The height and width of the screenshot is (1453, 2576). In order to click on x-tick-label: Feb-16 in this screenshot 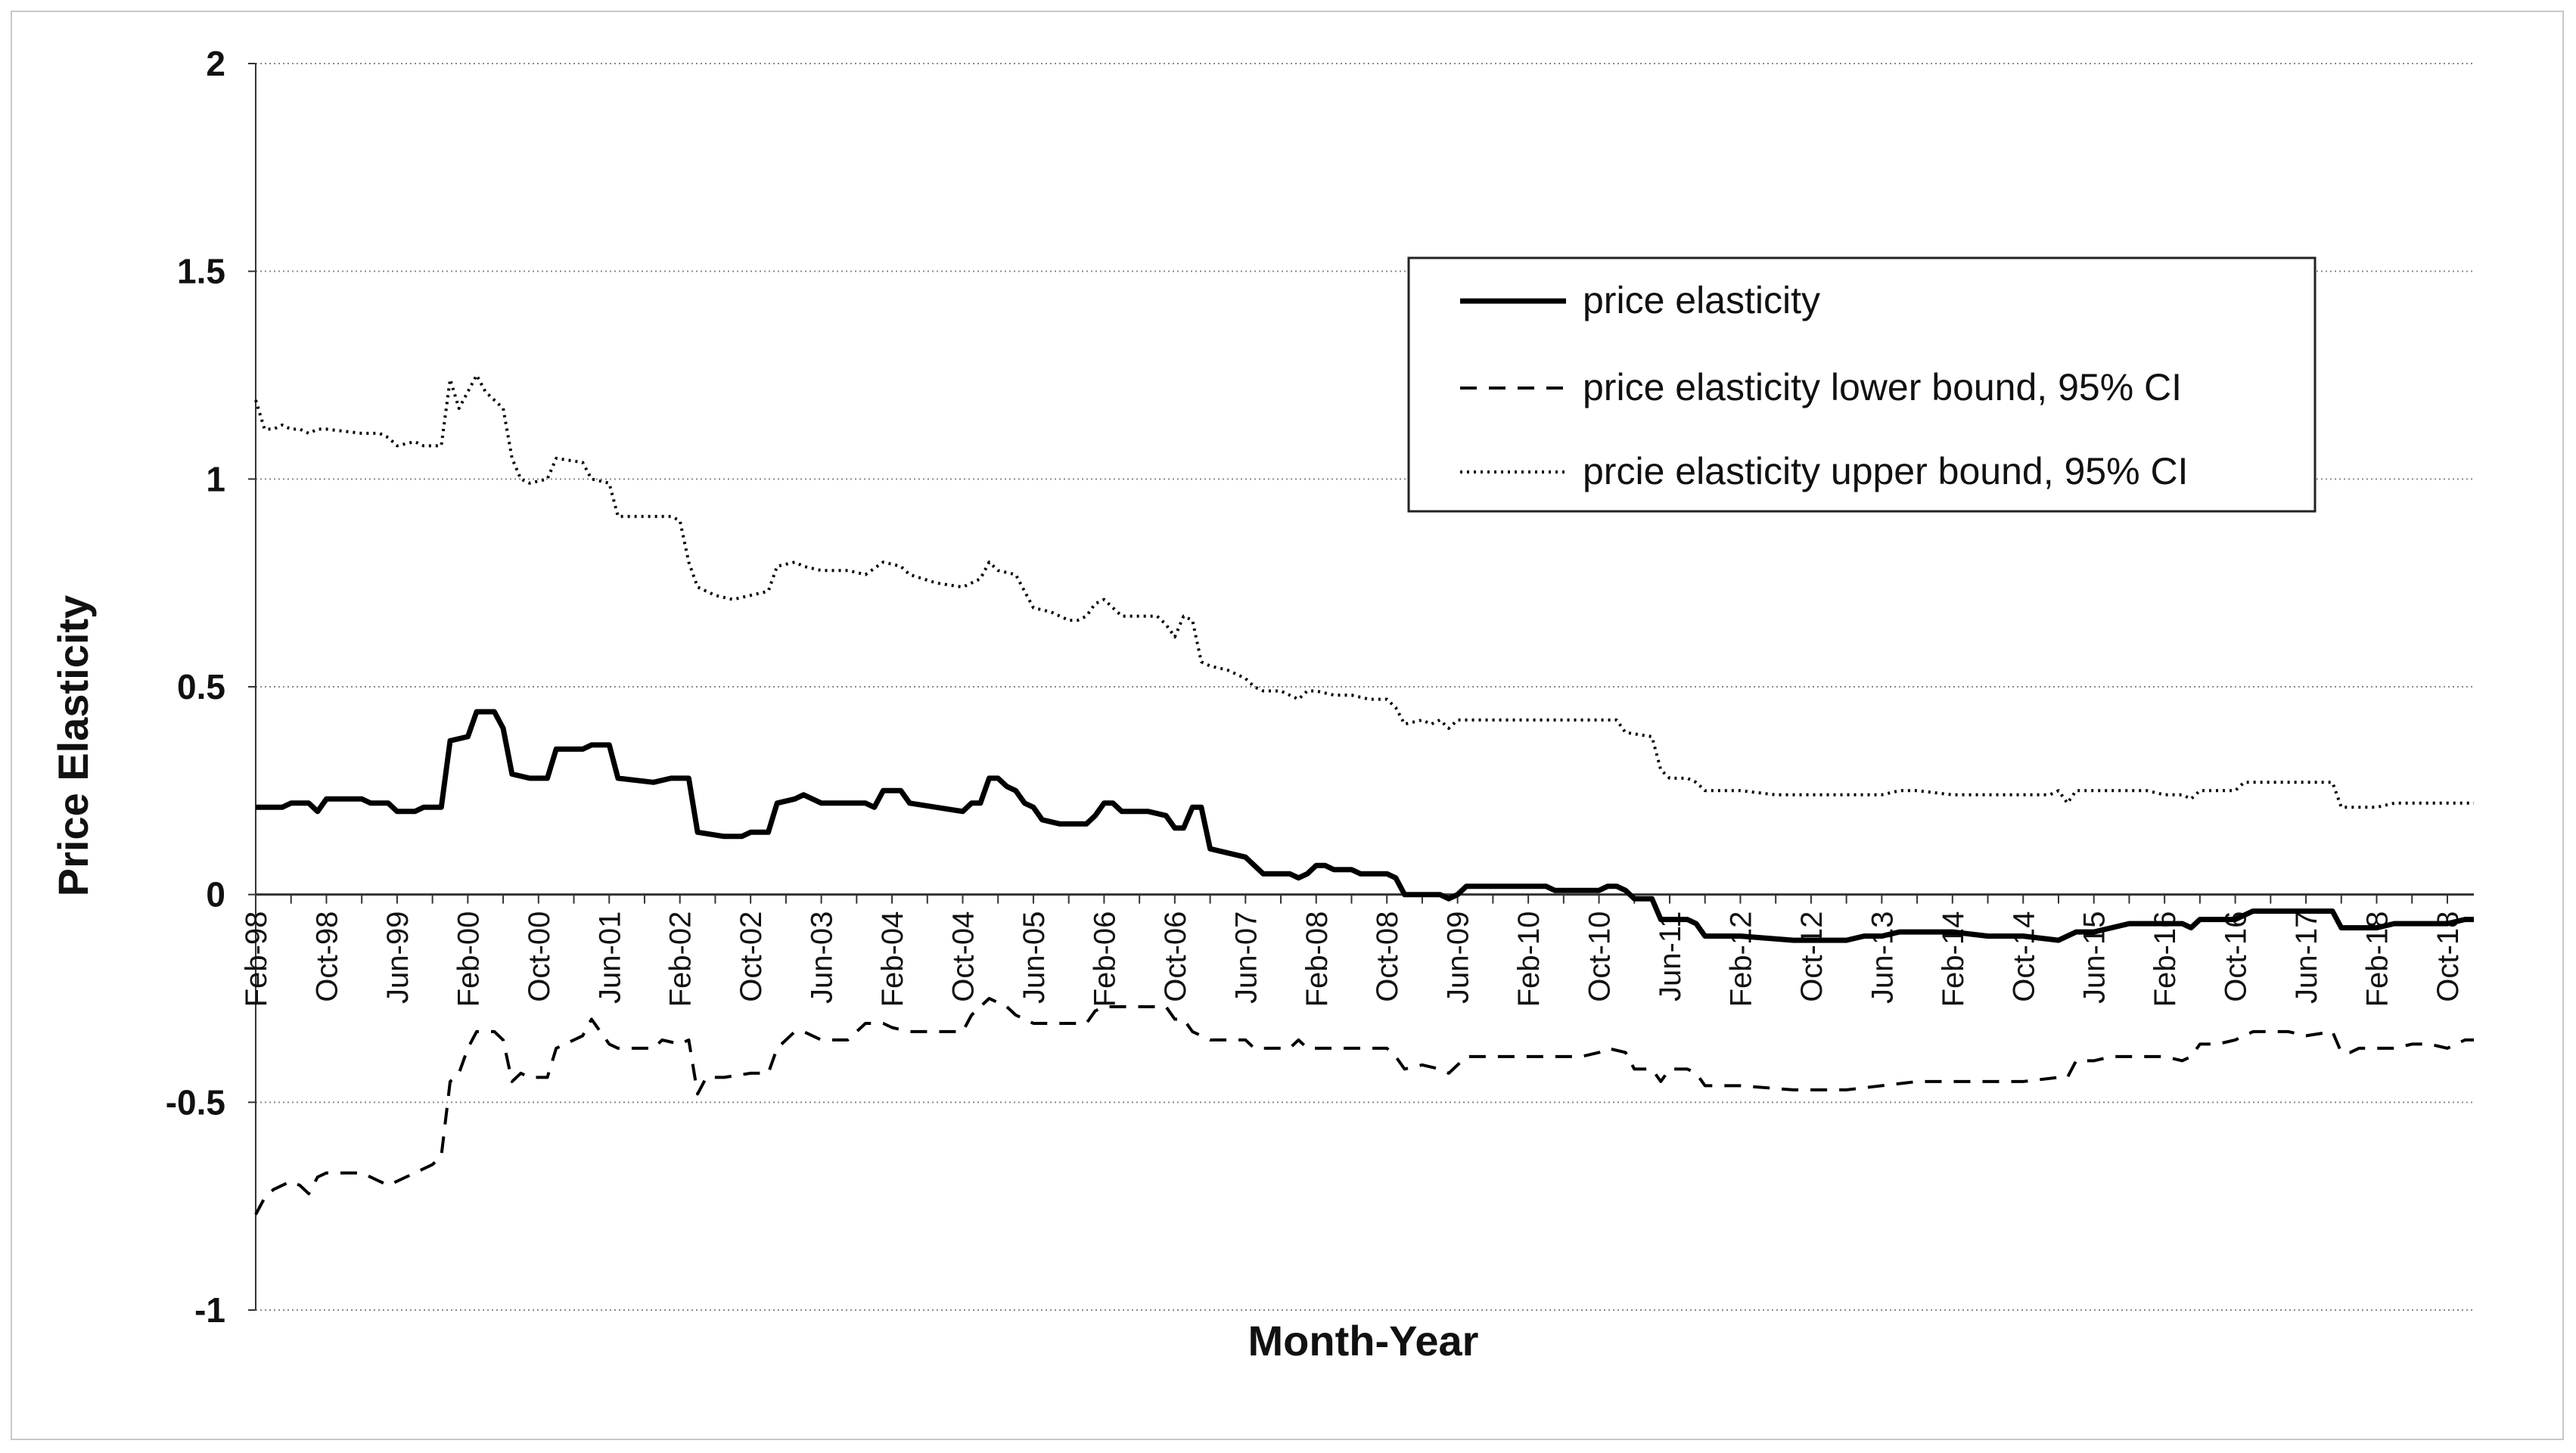, I will do `click(2165, 959)`.